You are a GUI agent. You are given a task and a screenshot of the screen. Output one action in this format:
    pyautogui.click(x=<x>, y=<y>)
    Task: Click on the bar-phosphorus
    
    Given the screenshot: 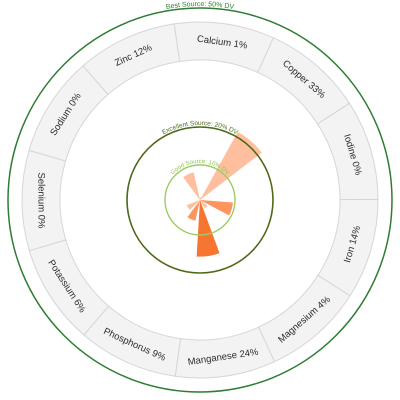 What is the action you would take?
    pyautogui.click(x=193, y=210)
    